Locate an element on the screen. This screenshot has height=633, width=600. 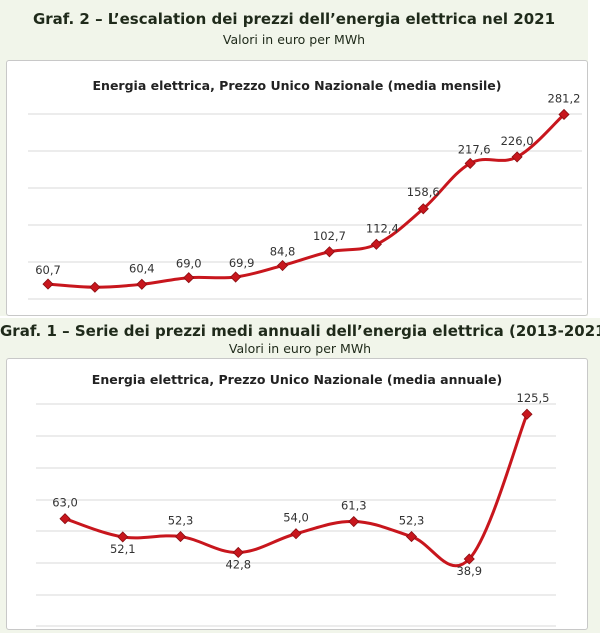
chart0-data-label-11: 281,2 is located at coordinates (564, 98).